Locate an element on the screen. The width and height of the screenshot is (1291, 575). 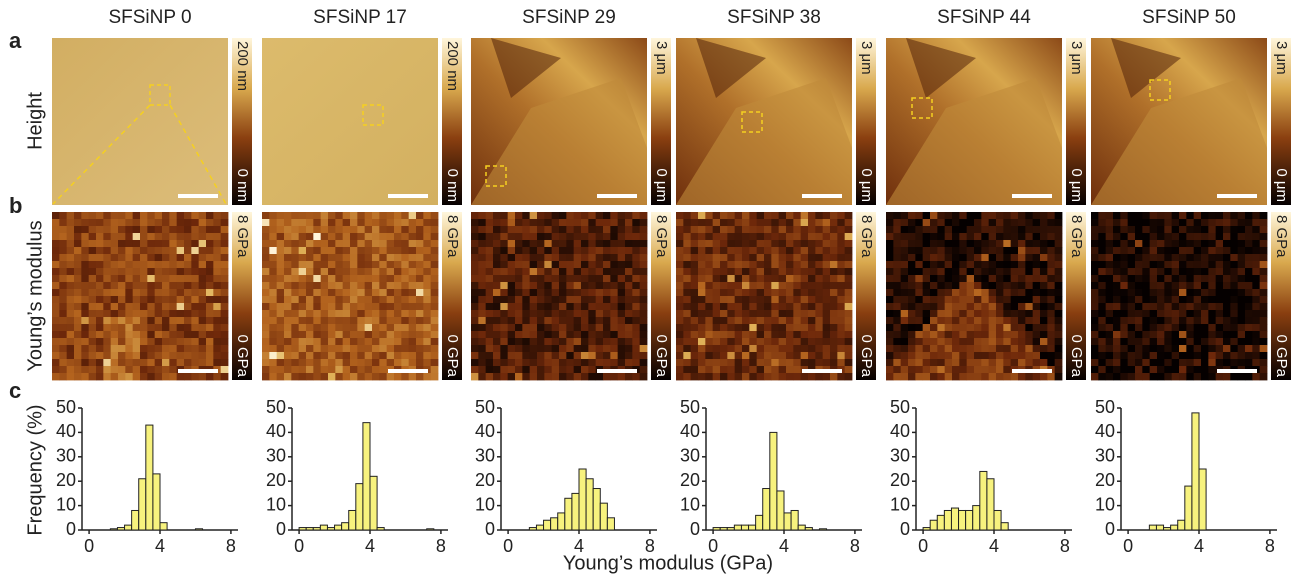
y-tick-label: 0 is located at coordinates (281, 529).